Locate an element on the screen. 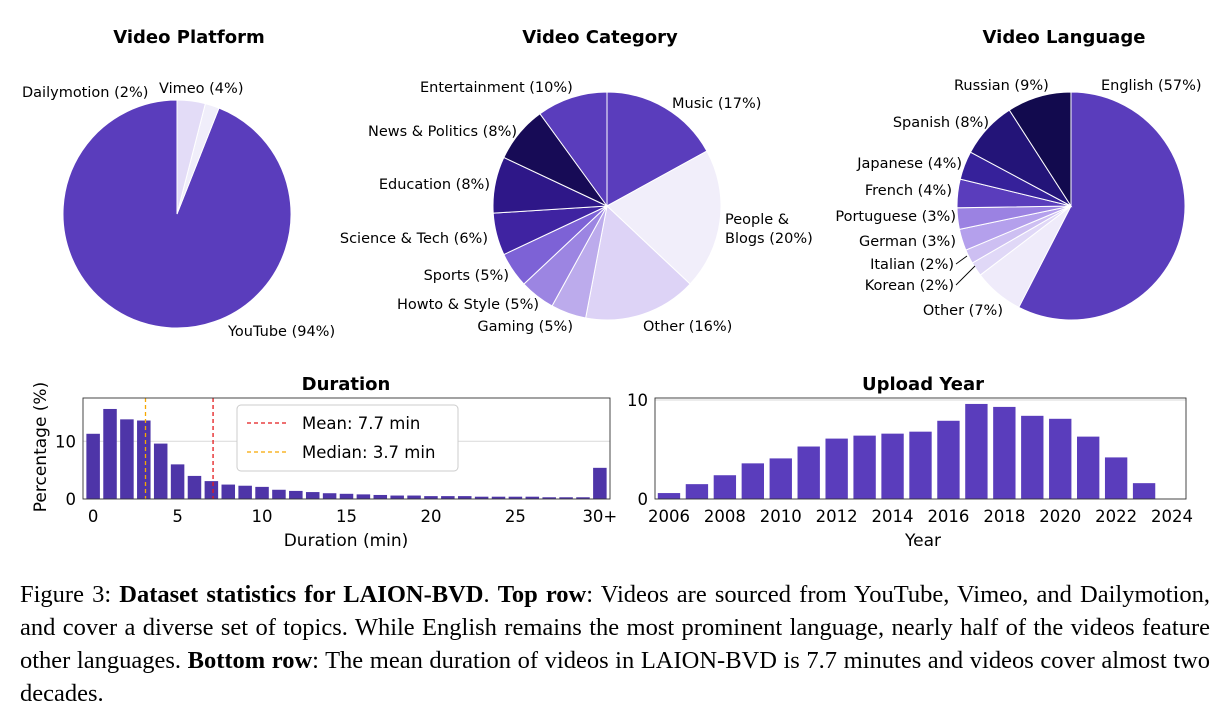 The image size is (1229, 726). plot-frame is located at coordinates (920, 448).